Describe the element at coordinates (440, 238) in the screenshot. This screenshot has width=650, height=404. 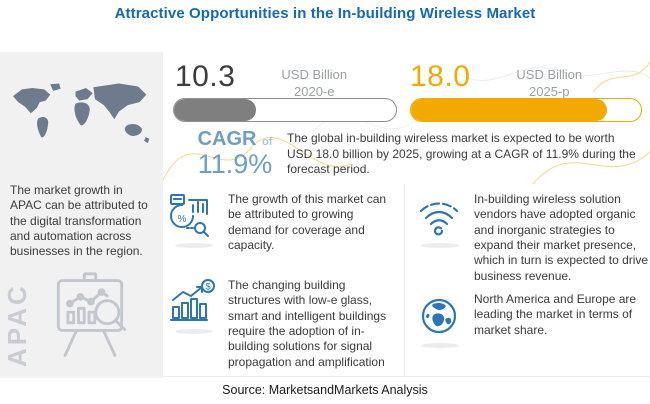
I see `wifi-icon` at that location.